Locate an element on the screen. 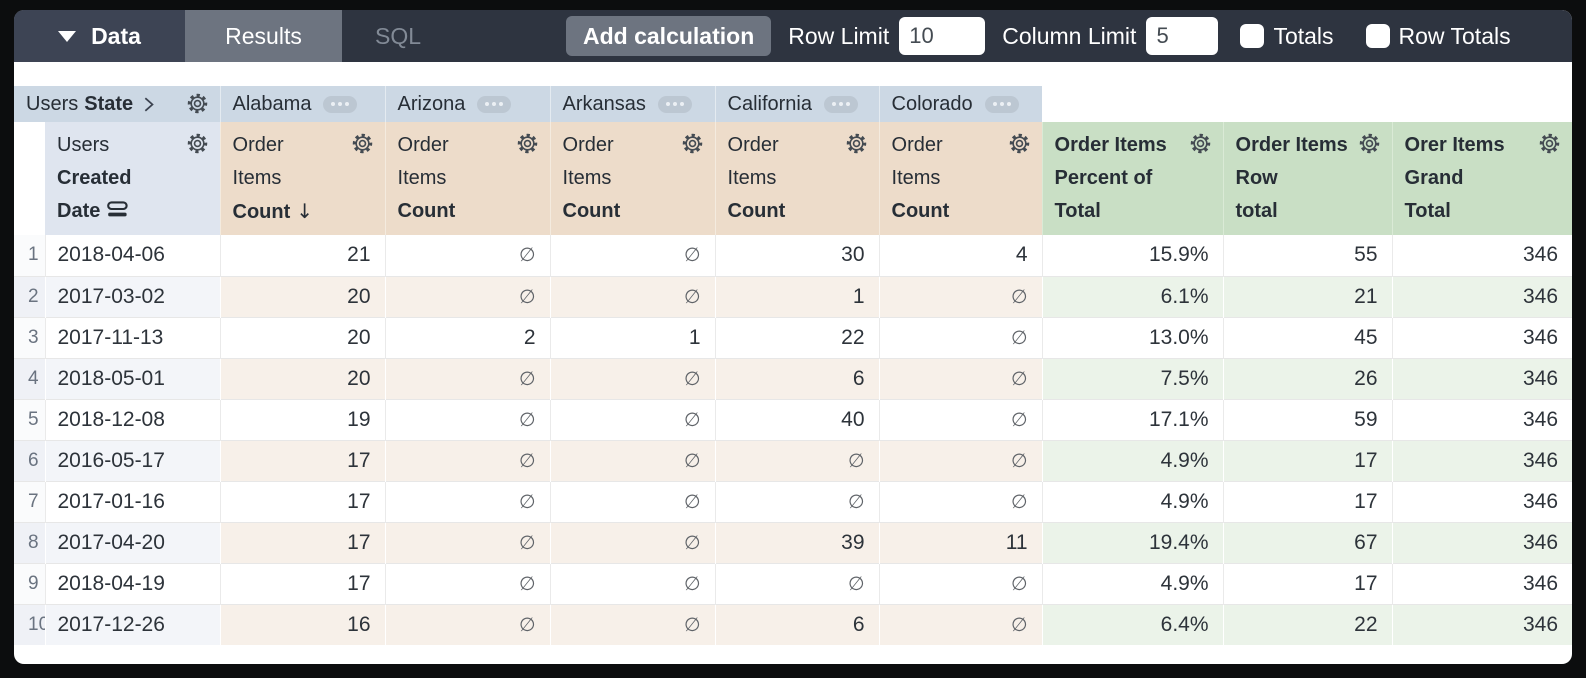 Image resolution: width=1586 pixels, height=678 pixels. measure-header-arkansas: Order Items Count is located at coordinates (632, 178).